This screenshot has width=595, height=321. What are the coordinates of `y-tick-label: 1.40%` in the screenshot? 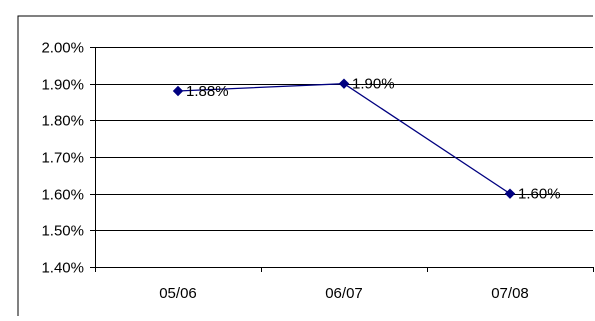 It's located at (62, 268).